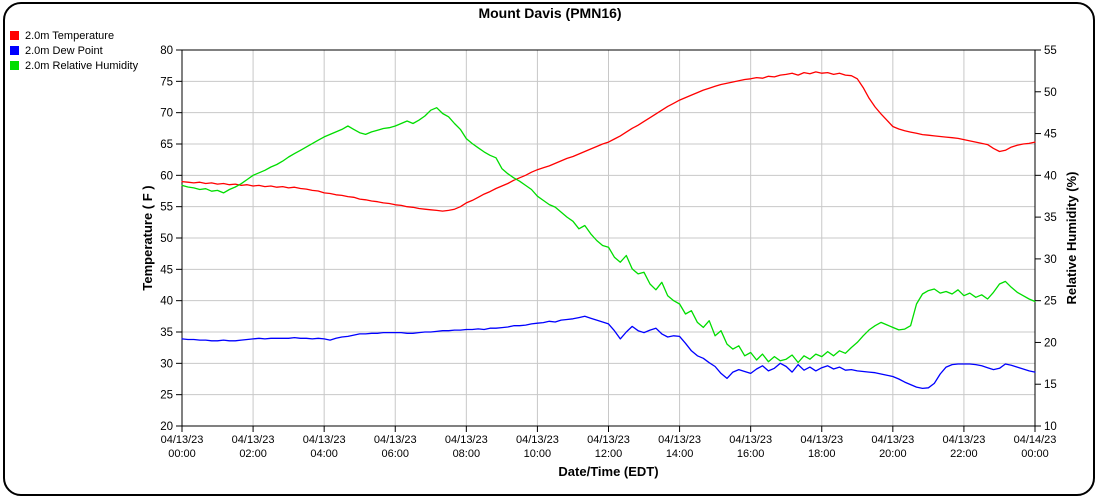 The image size is (1100, 500). Describe the element at coordinates (166, 302) in the screenshot. I see `y-left-tick-label: 40` at that location.